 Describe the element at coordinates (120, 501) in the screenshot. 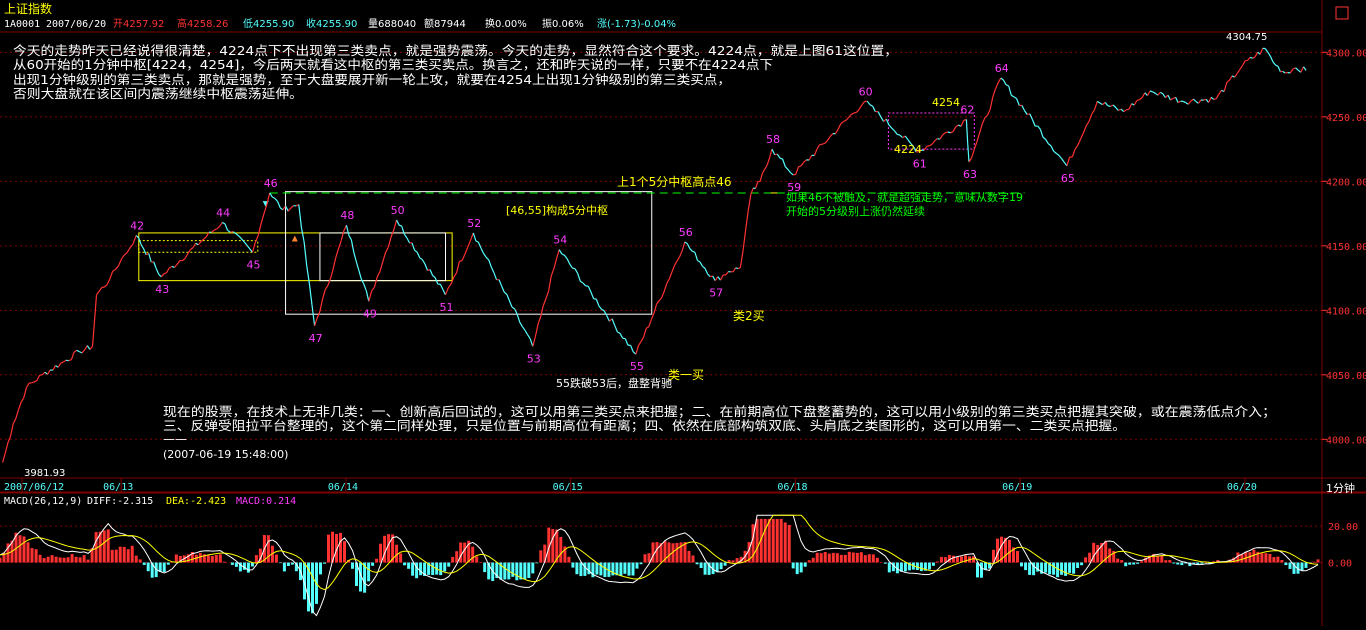

I see `macd-diff: DIFF:-2.315` at that location.